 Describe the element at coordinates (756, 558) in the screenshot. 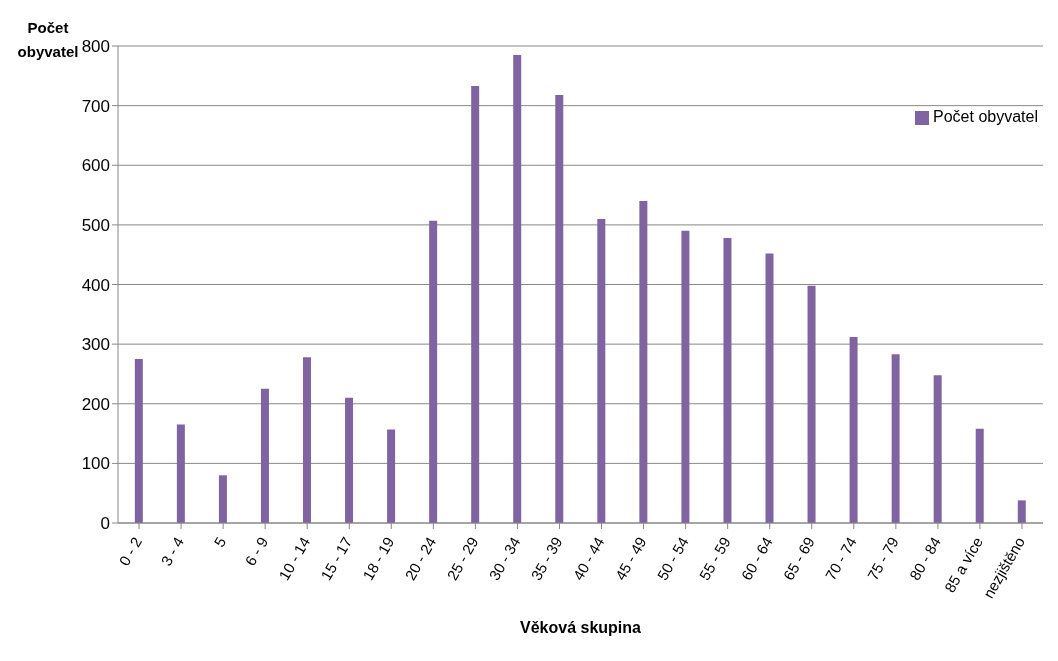

I see `x-tick-label: 60 - 64` at that location.